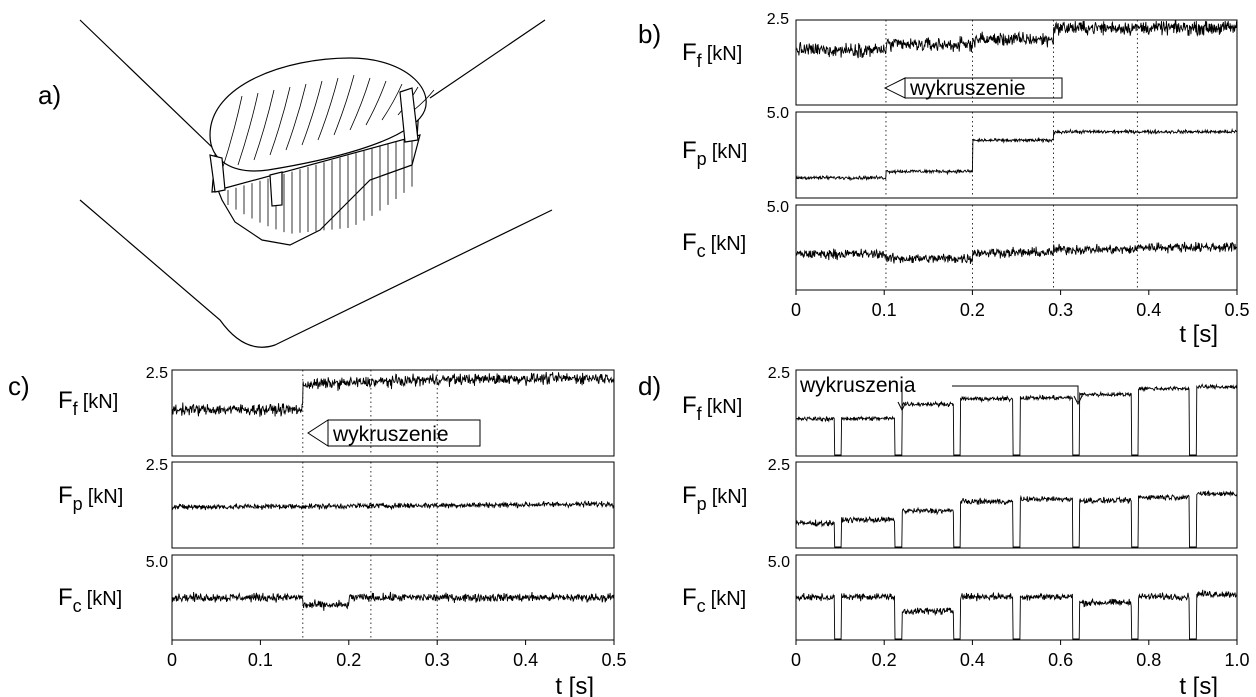 The width and height of the screenshot is (1256, 697). Describe the element at coordinates (712, 408) in the screenshot. I see `y-label-d-ff: Ff [kN]` at that location.